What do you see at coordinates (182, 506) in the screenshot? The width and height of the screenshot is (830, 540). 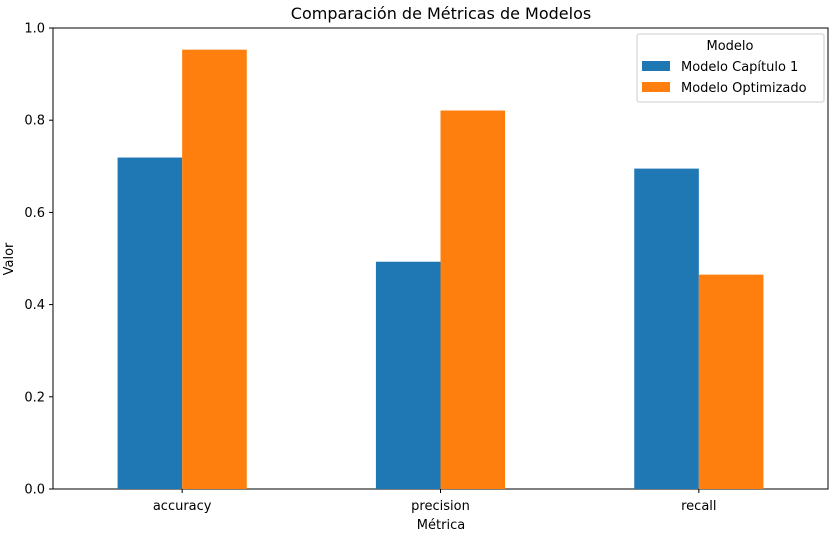 I see `x-tick-label: accuracy` at bounding box center [182, 506].